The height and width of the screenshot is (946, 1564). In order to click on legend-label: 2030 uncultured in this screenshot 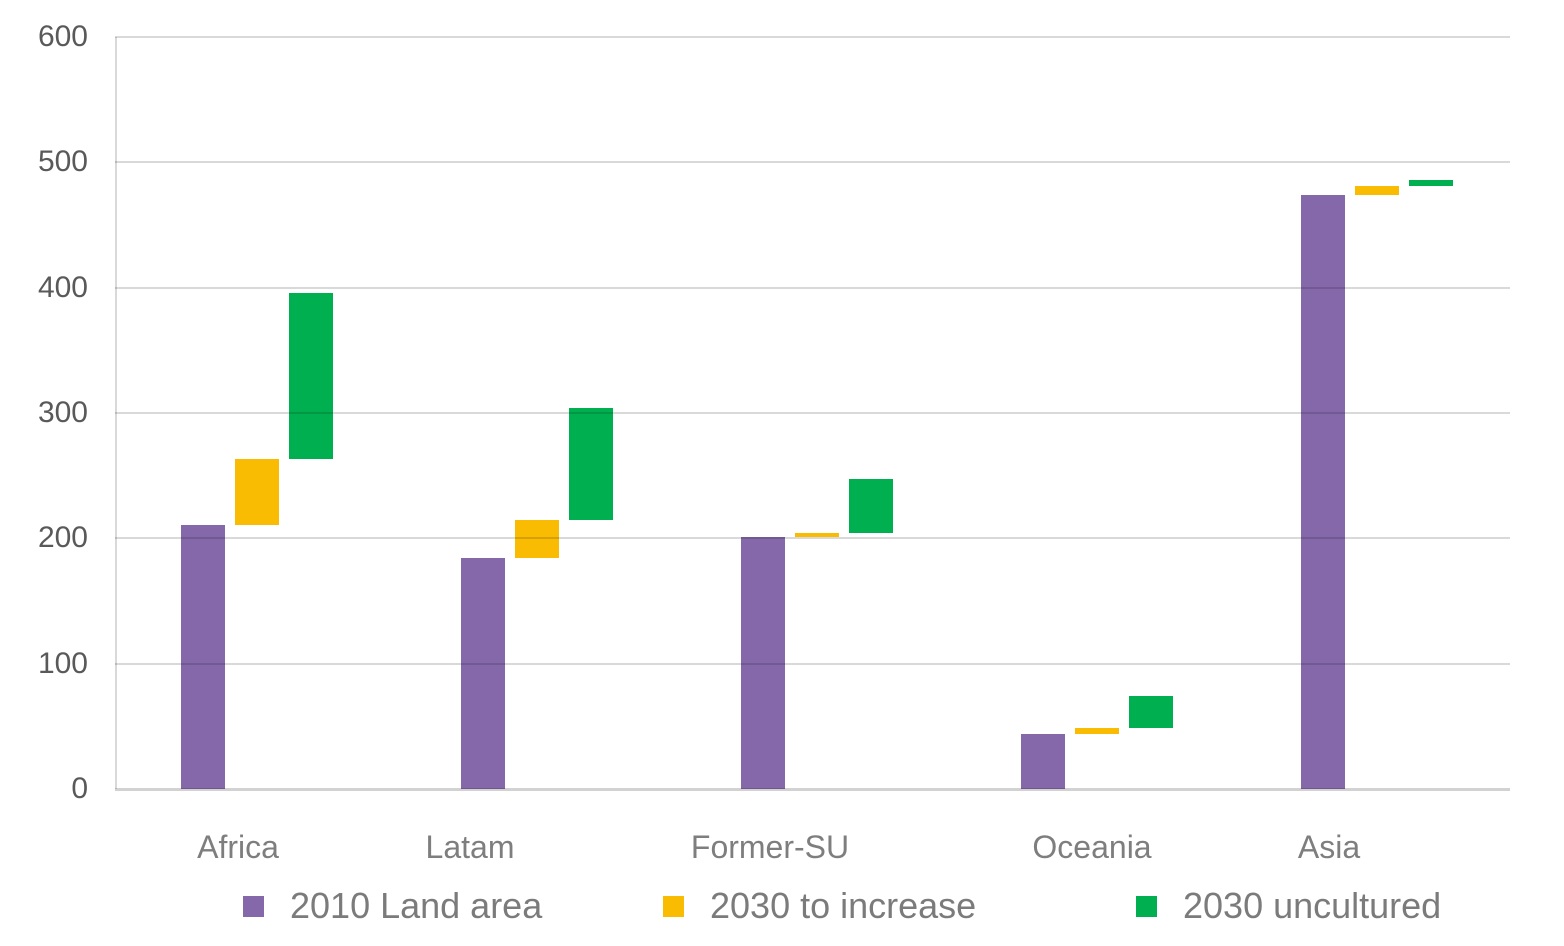, I will do `click(1312, 905)`.